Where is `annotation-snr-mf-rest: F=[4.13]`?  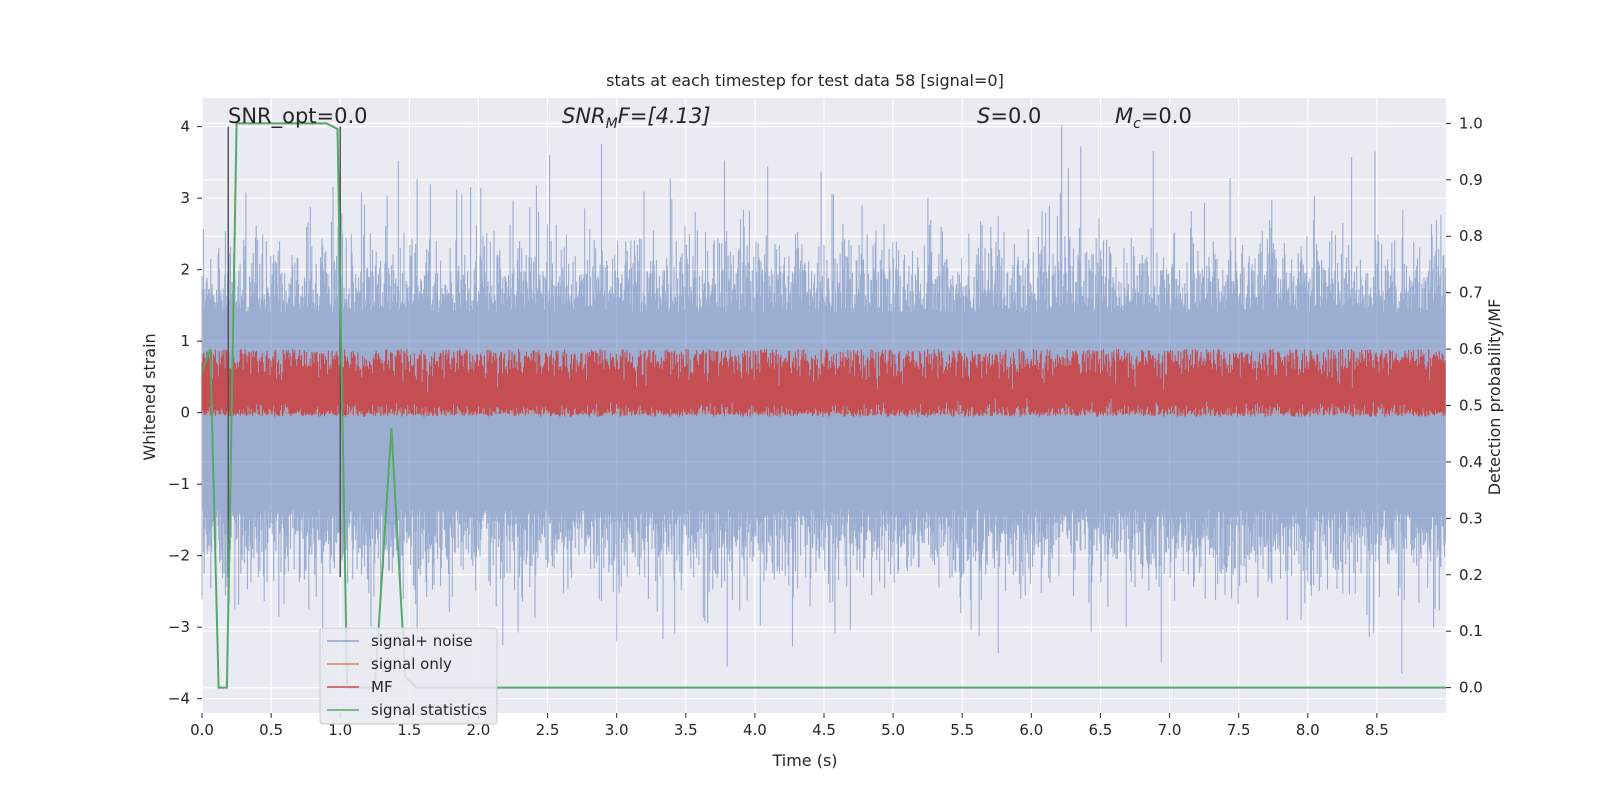 annotation-snr-mf-rest: F=[4.13] is located at coordinates (664, 116).